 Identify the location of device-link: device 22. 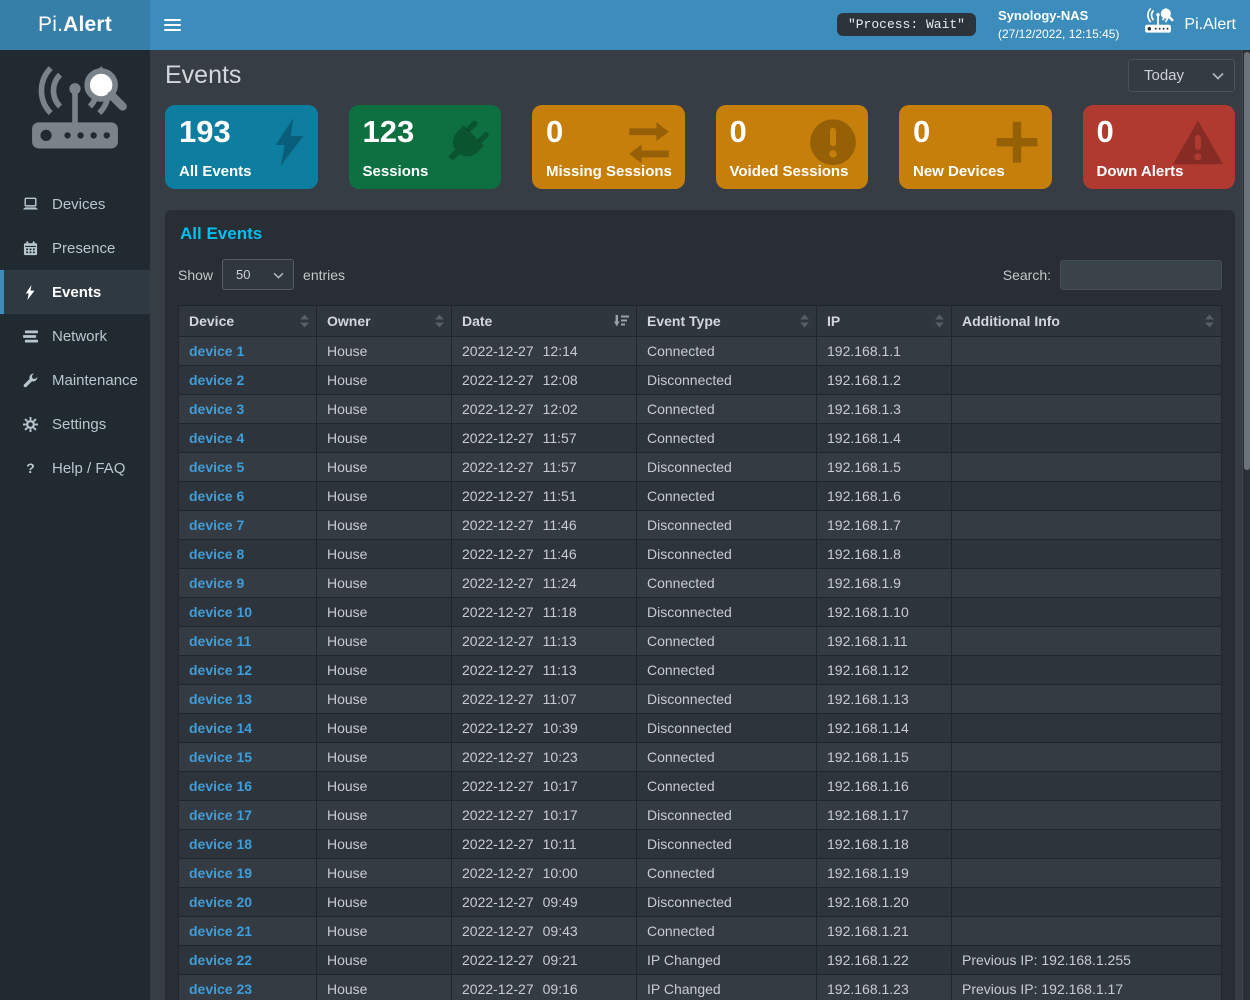
(221, 960).